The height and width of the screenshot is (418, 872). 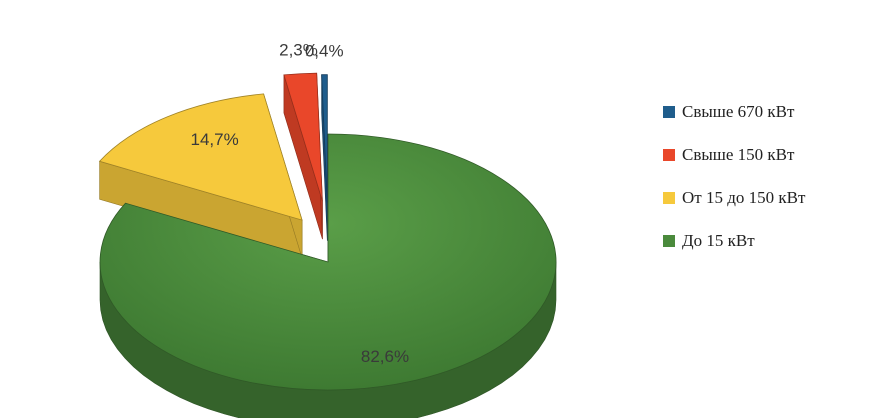 What do you see at coordinates (298, 50) in the screenshot?
I see `pie-slice-label-2: 2,3%` at bounding box center [298, 50].